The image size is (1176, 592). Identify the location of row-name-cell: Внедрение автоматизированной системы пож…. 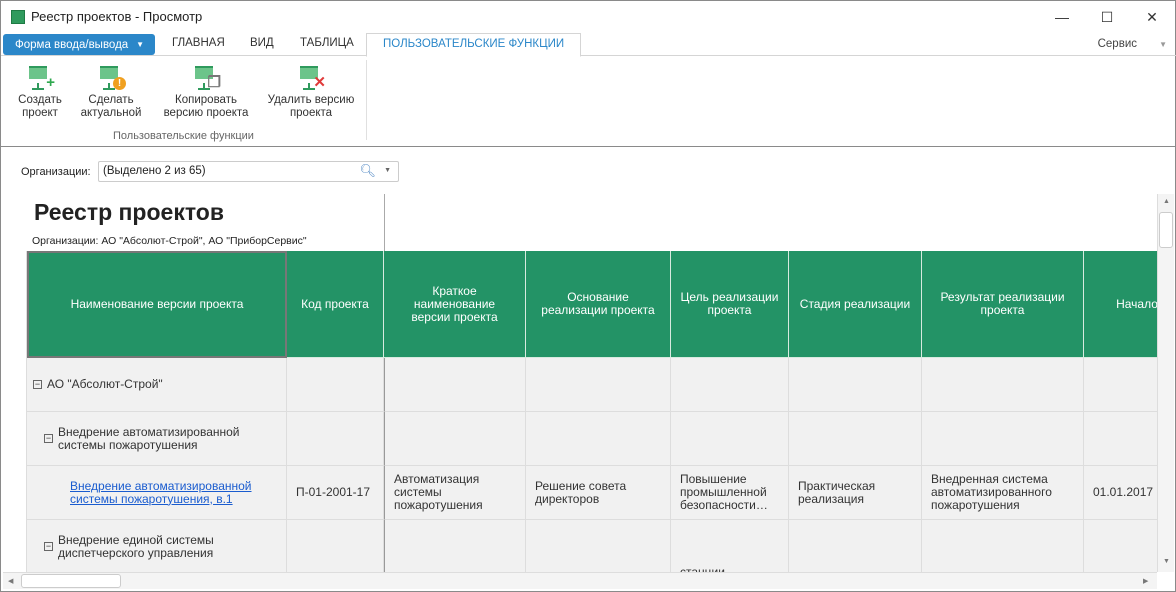
(157, 493).